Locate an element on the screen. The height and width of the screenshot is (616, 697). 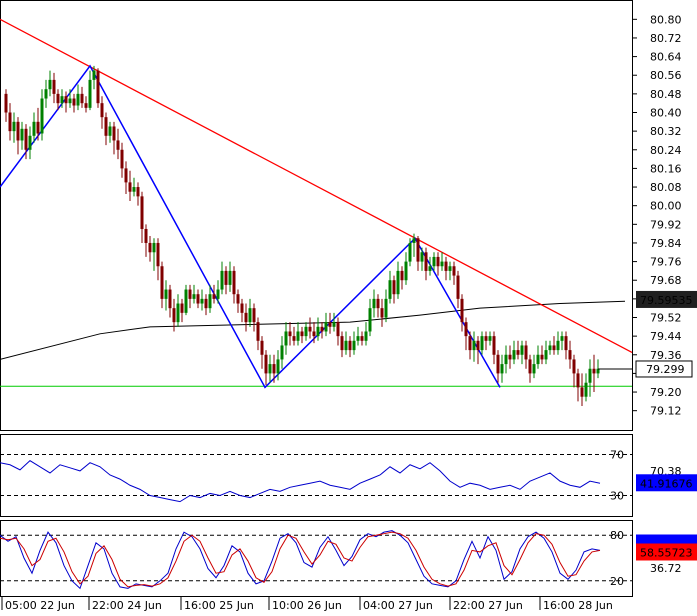
price-tick-label: 80.72 is located at coordinates (666, 38).